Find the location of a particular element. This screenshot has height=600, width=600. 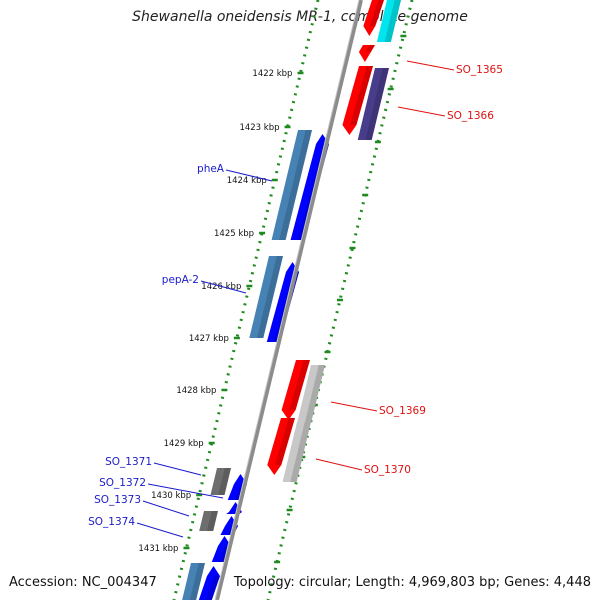

gene-label: SO_1370 is located at coordinates (387, 470).